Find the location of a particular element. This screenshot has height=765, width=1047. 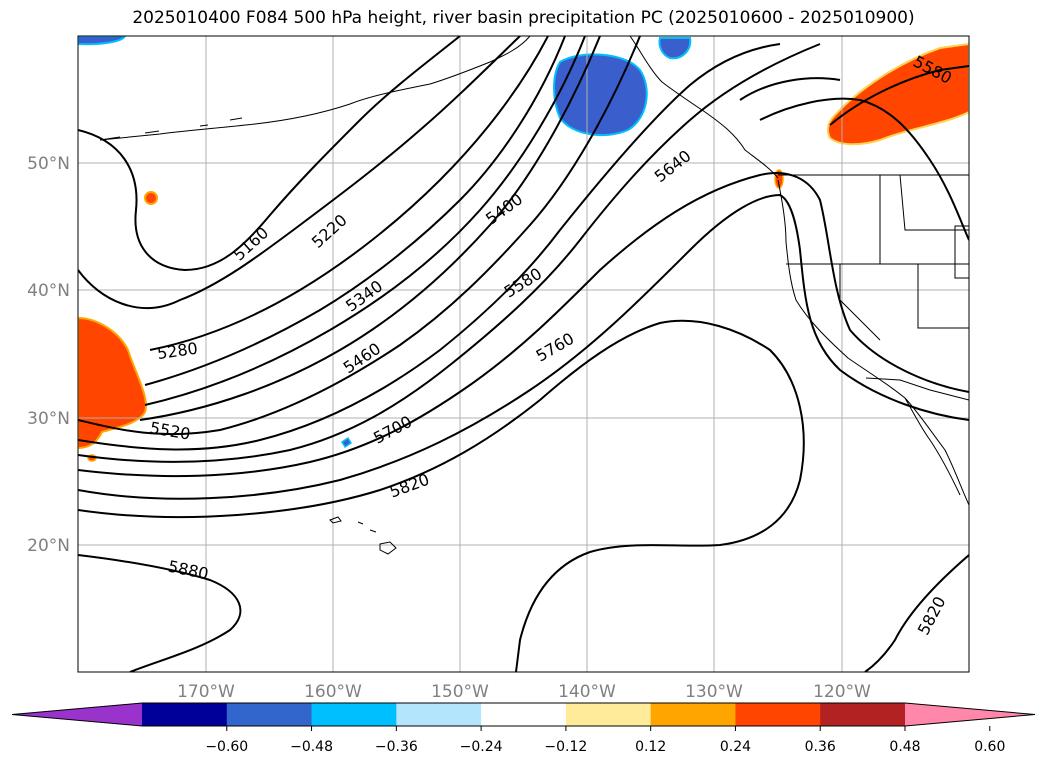

lat-tick-label: 30°N is located at coordinates (48, 419).